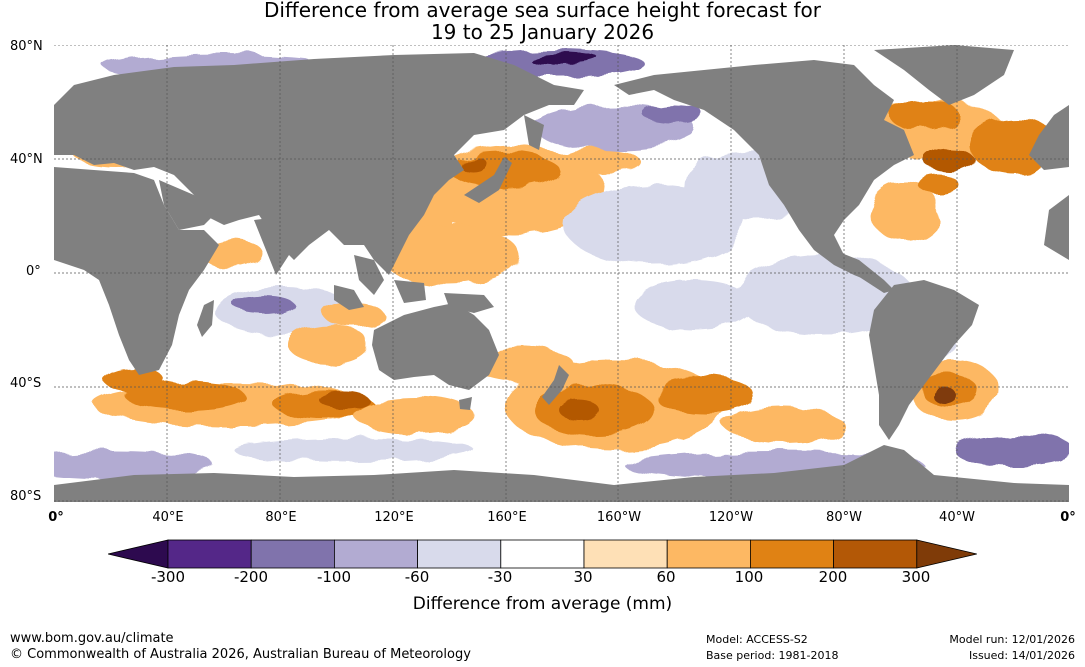 This screenshot has height=667, width=1085. What do you see at coordinates (772, 655) in the screenshot?
I see `footer-base-period: Base period: 1981-2018` at bounding box center [772, 655].